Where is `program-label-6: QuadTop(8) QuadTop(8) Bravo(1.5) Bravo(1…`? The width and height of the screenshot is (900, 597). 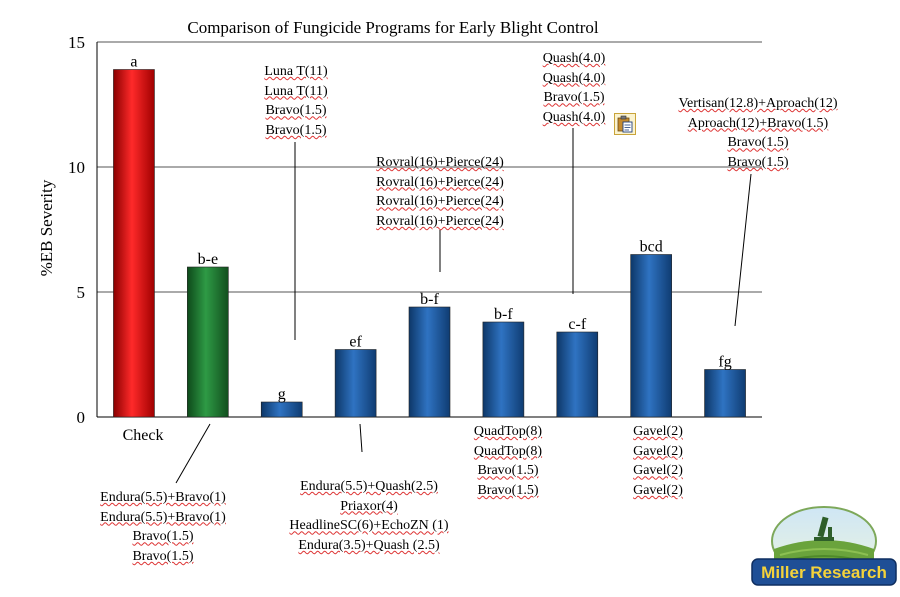
program-label-6: QuadTop(8) QuadTop(8) Bravo(1.5) Bravo(1… is located at coordinates (508, 461).